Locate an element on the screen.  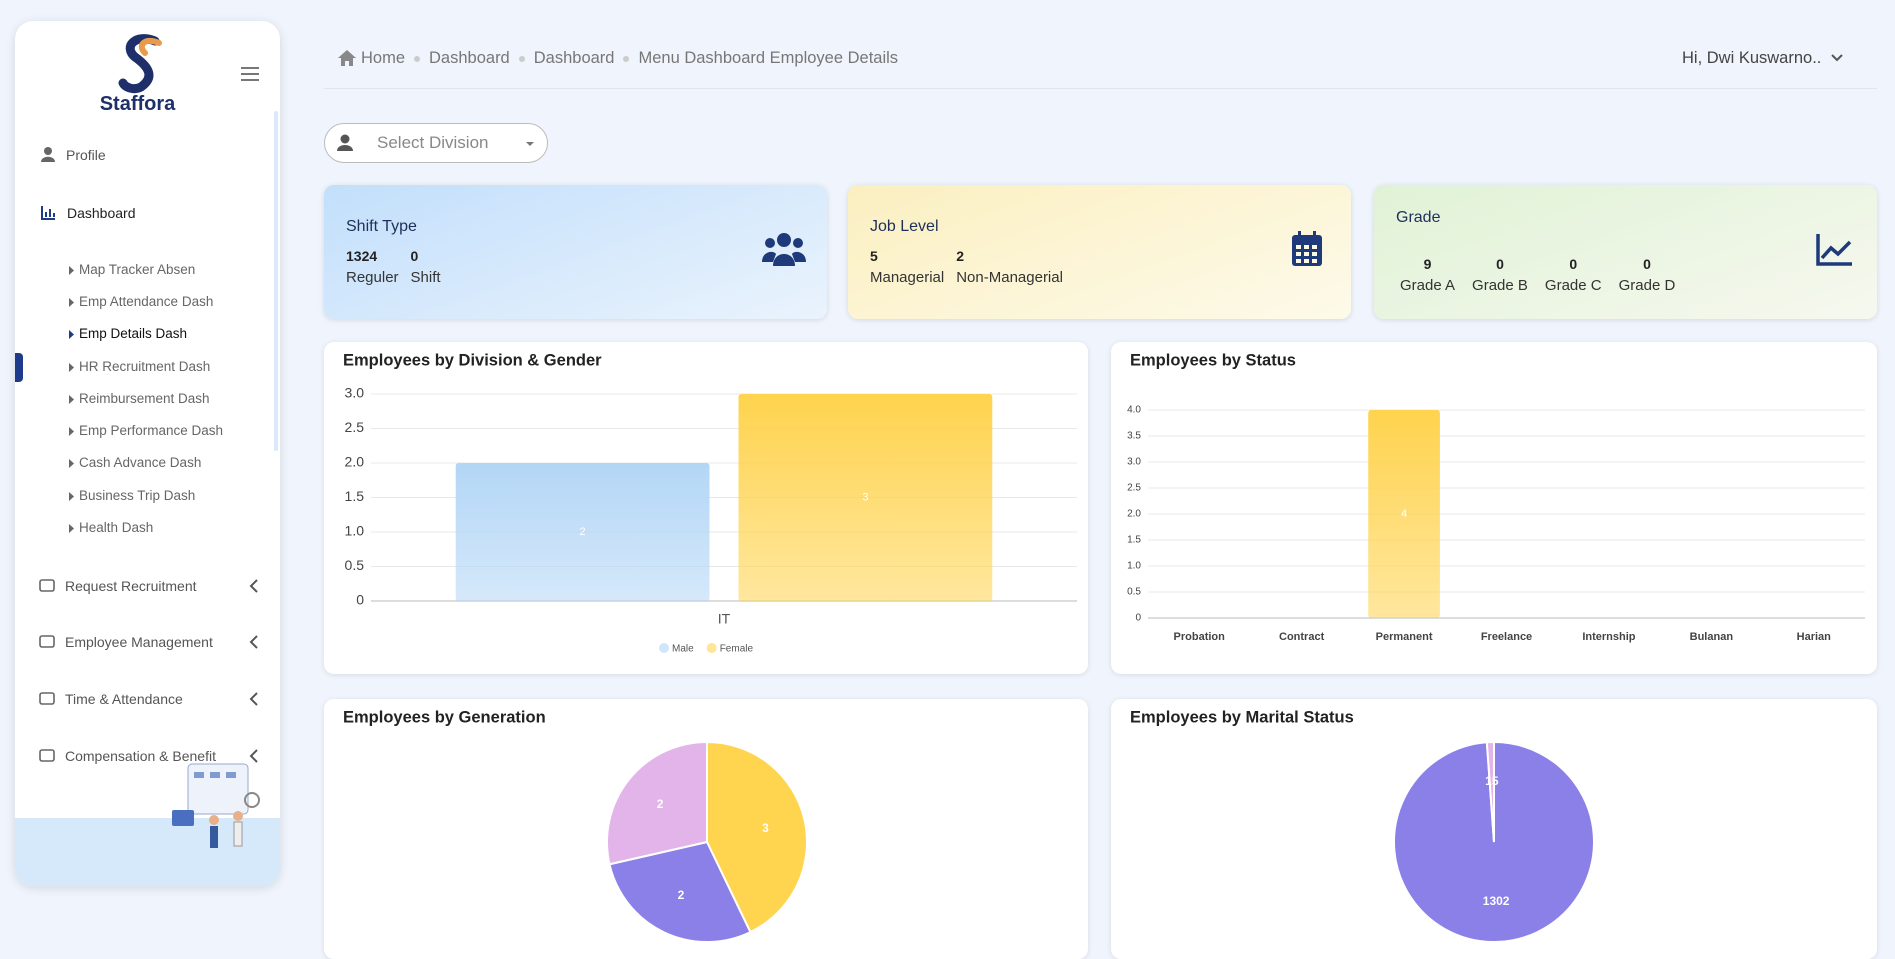
card-title: Job Level is located at coordinates (904, 226).